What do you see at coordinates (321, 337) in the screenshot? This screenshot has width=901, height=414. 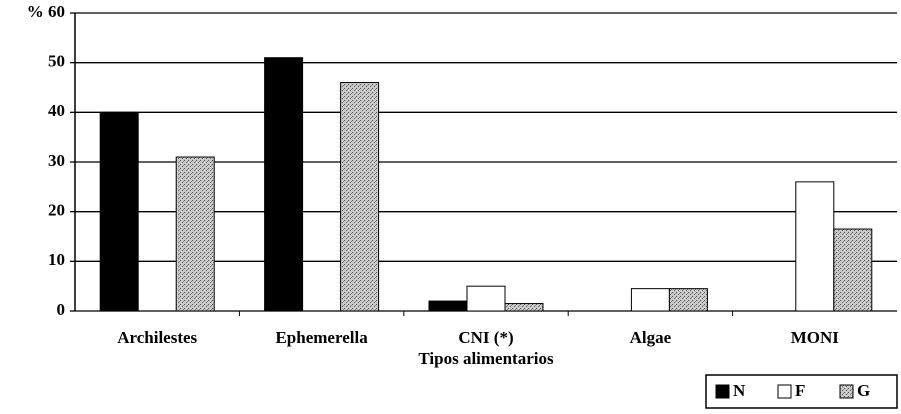 I see `x-tick-label: Ephemerella` at bounding box center [321, 337].